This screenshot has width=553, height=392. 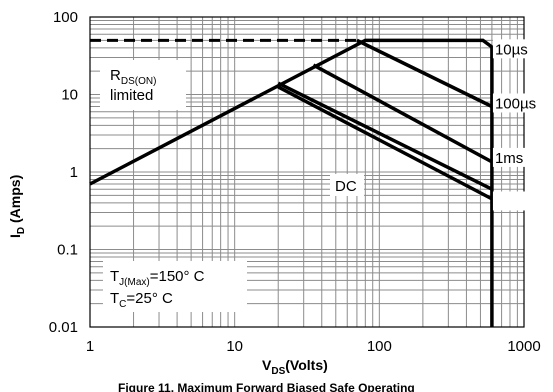 I want to click on x-tick-label: 100, so click(x=379, y=346).